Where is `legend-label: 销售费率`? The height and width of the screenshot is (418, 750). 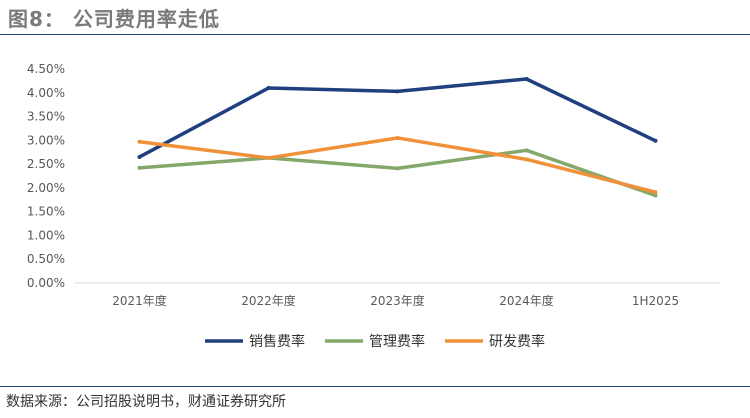
legend-label: 销售费率 is located at coordinates (277, 341).